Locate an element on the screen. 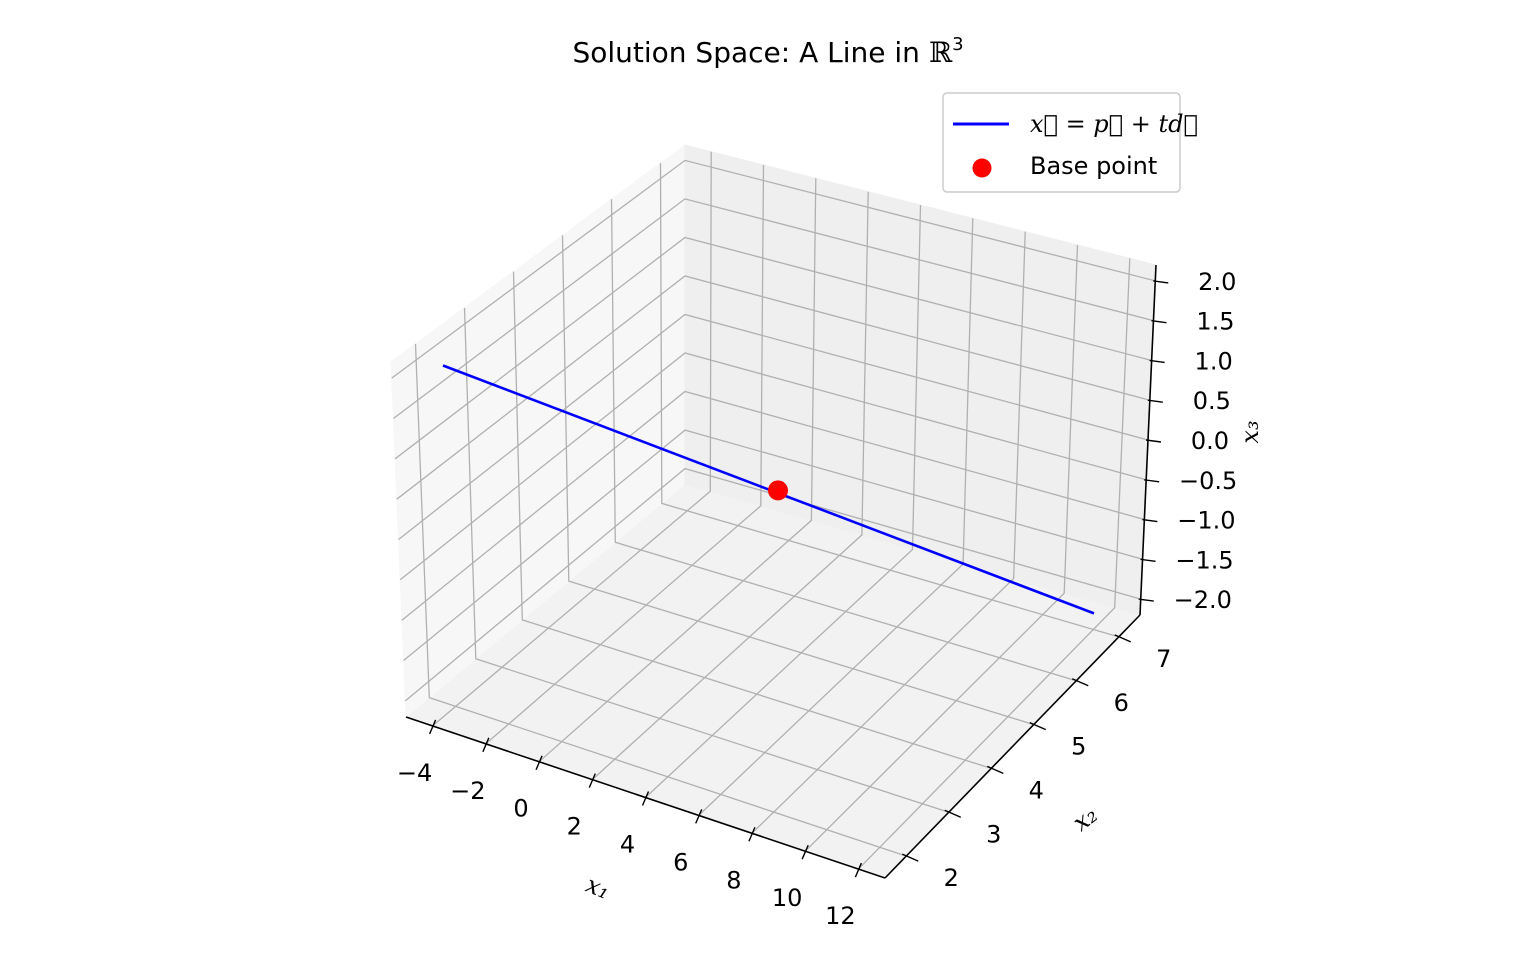  y-tick-label-1: 3 is located at coordinates (993, 834).